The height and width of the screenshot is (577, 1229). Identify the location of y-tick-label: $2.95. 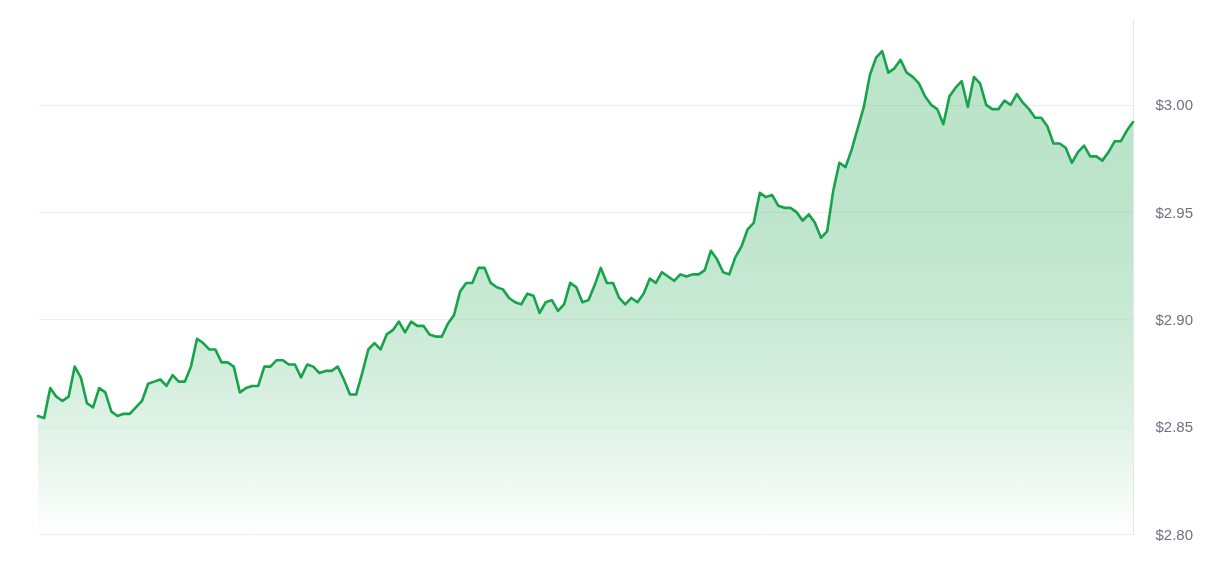
(1174, 212).